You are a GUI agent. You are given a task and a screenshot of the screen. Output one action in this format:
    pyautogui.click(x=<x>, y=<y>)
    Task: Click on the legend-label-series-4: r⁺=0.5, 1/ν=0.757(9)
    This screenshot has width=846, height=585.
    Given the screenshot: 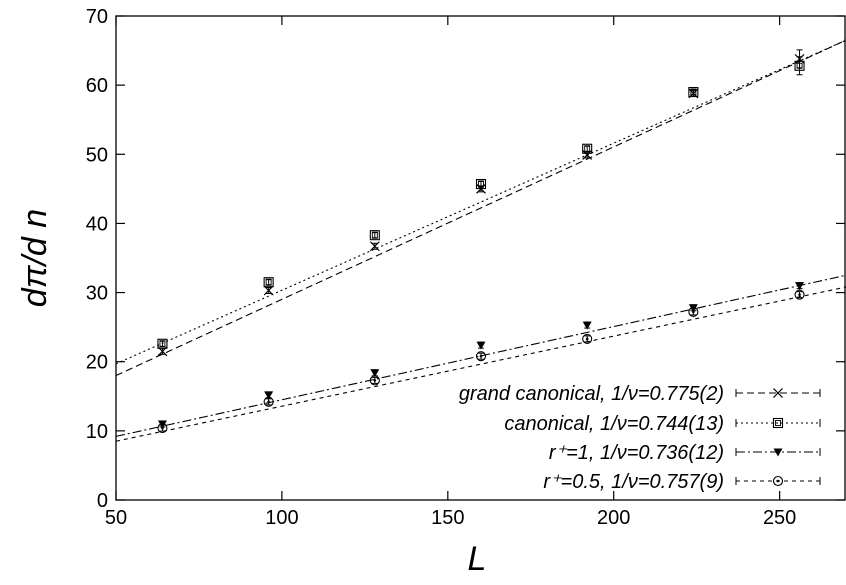 What is the action you would take?
    pyautogui.click(x=633, y=482)
    